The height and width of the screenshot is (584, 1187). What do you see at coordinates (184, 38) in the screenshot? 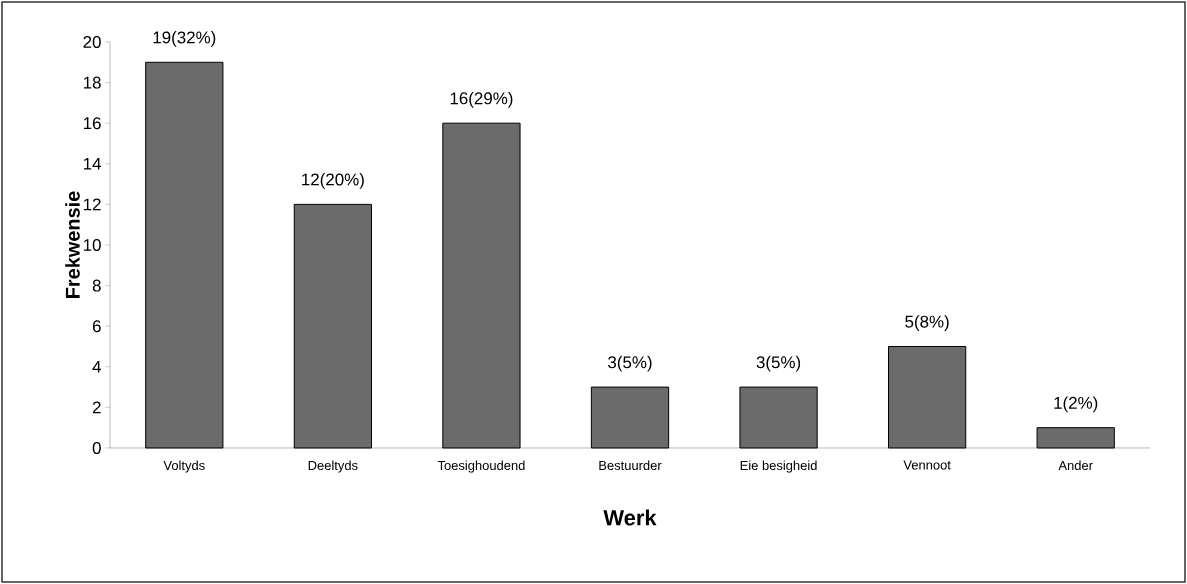
I see `data-label: 19(32%)` at bounding box center [184, 38].